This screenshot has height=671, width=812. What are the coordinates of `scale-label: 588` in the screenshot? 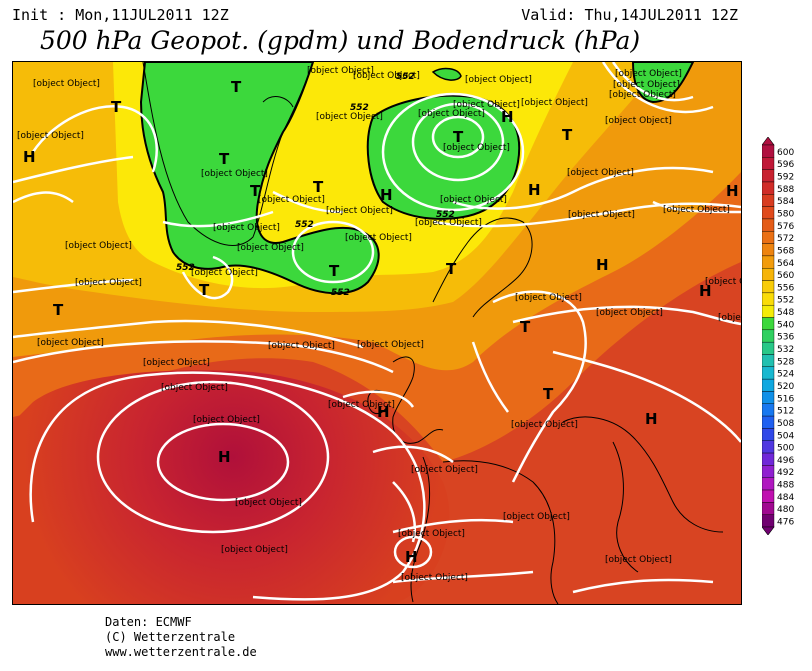 It's located at (785, 190).